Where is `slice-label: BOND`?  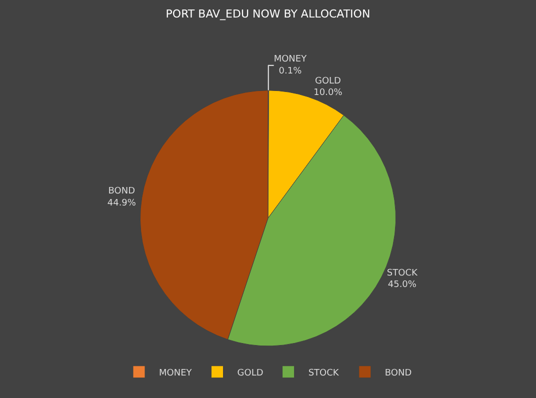 slice-label: BOND is located at coordinates (122, 191).